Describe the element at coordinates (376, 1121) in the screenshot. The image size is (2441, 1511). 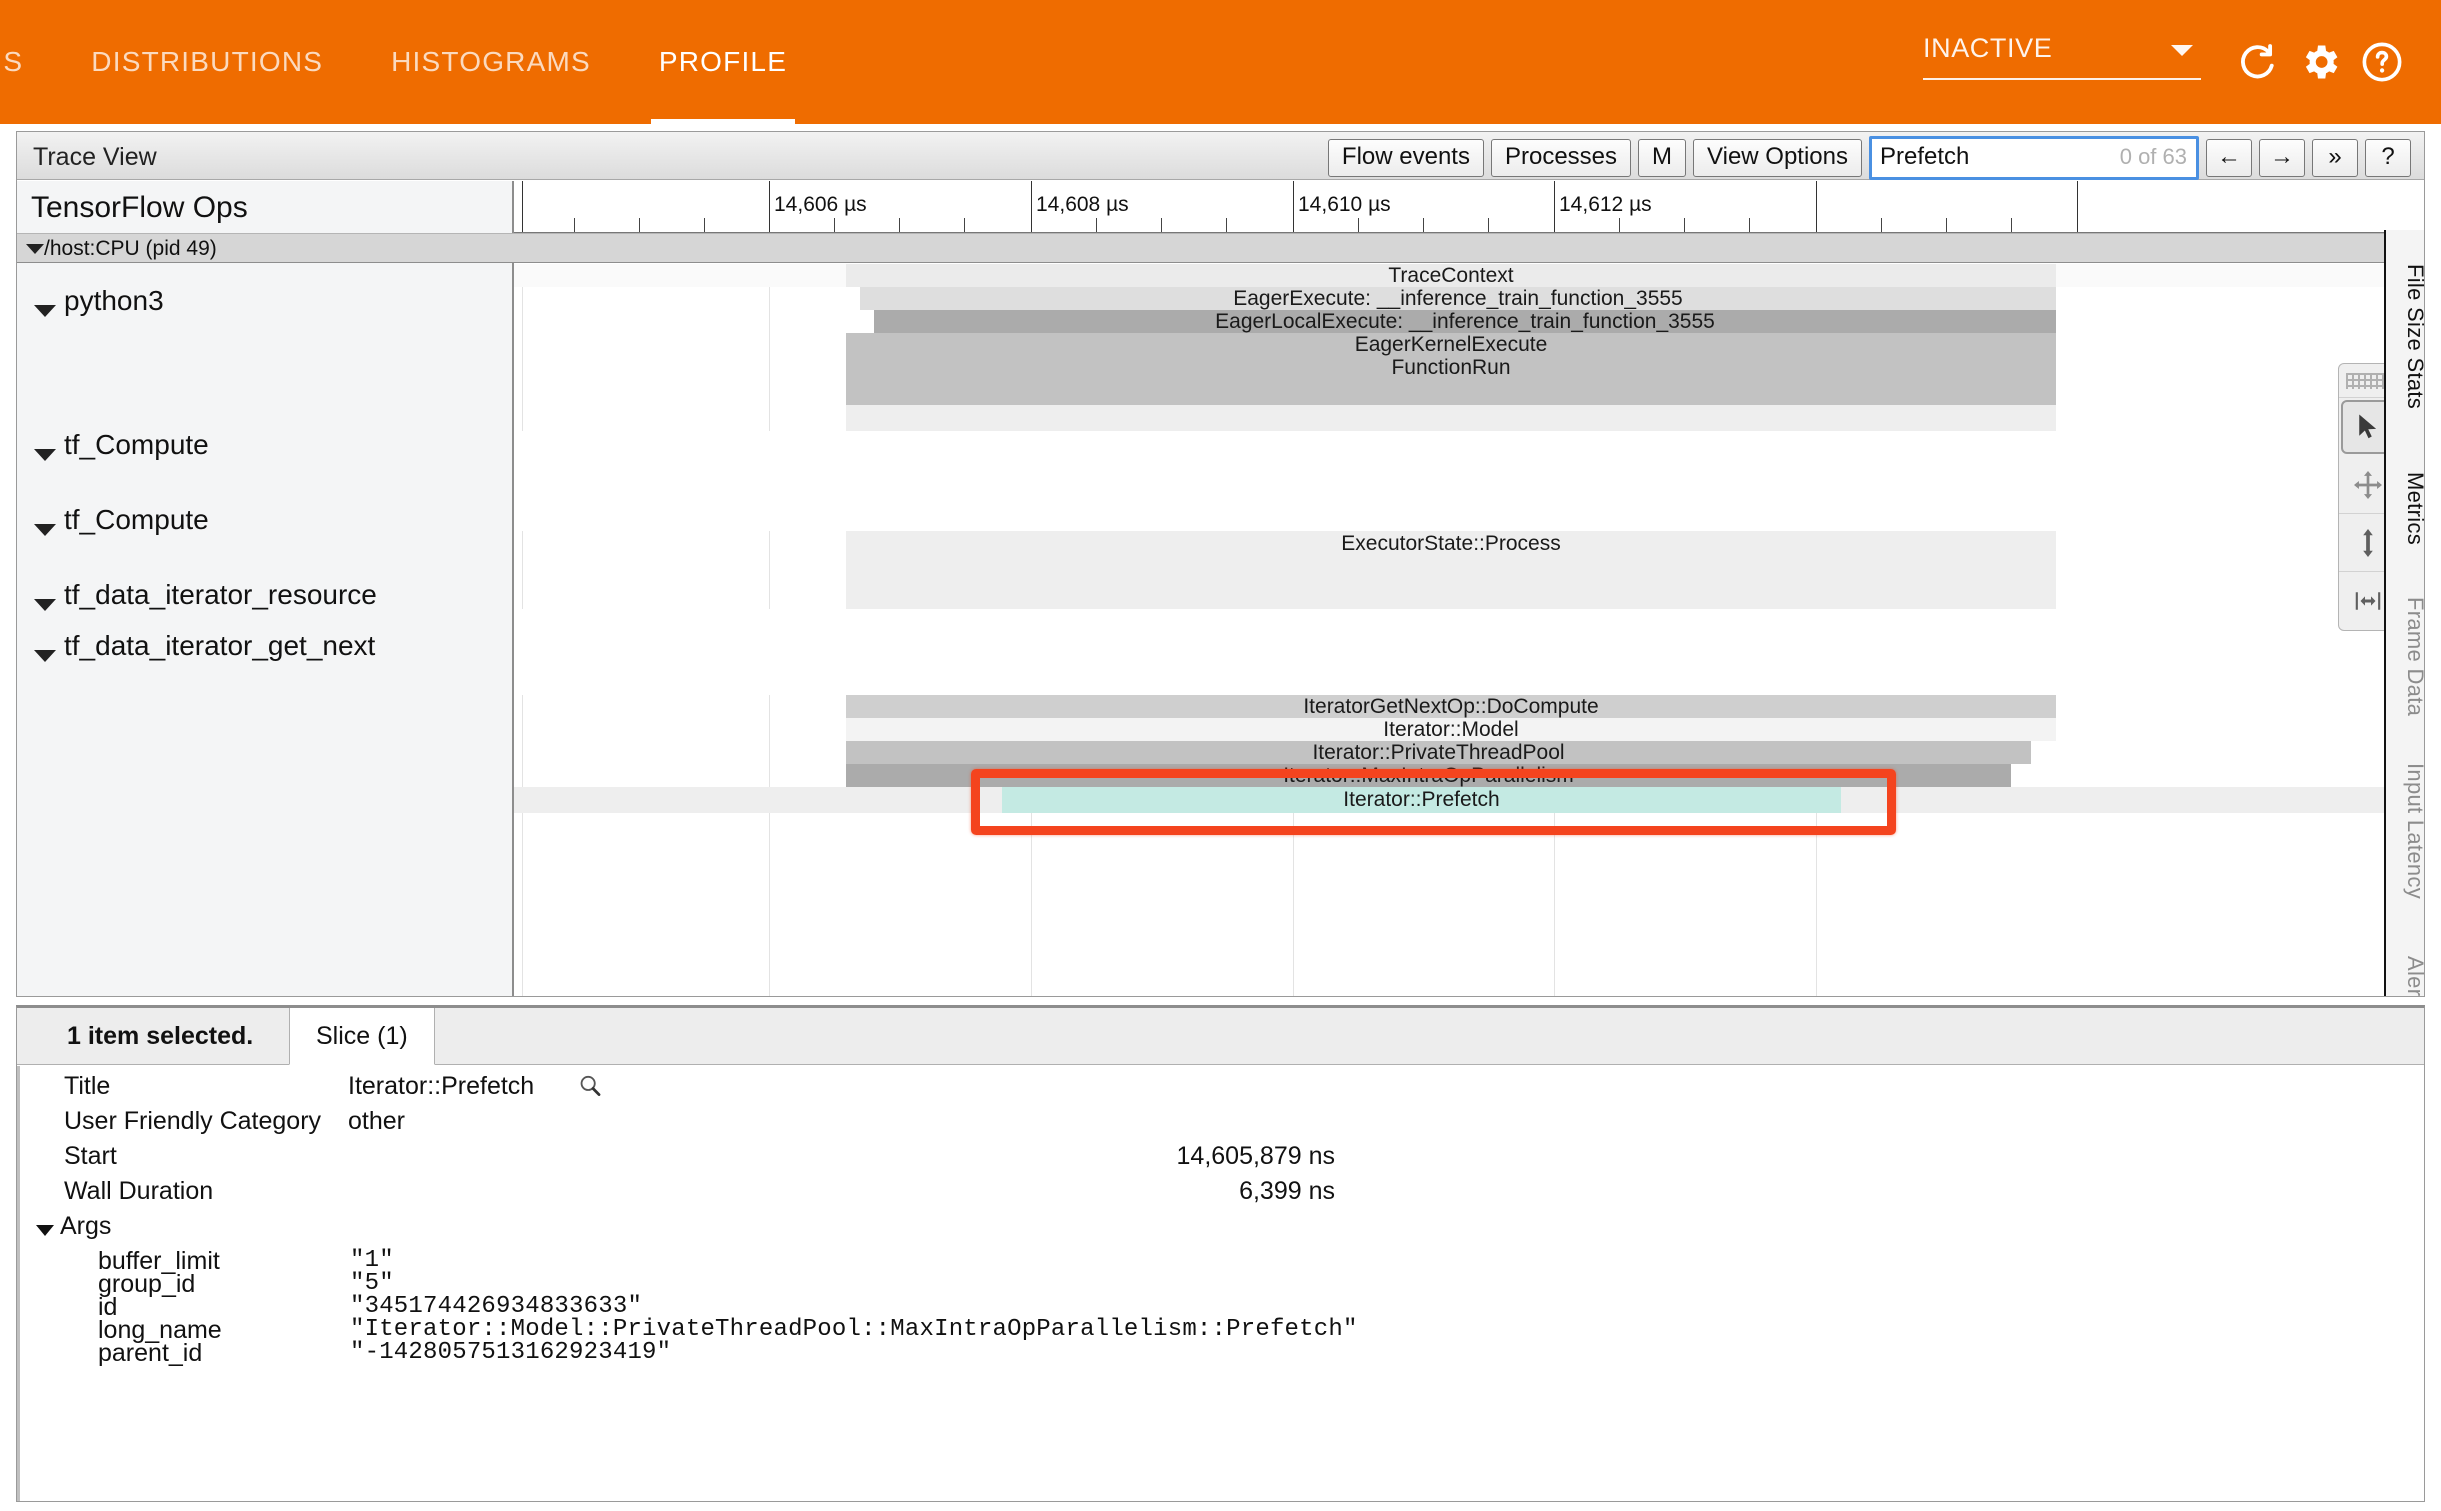
I see `detail-value-category: other` at that location.